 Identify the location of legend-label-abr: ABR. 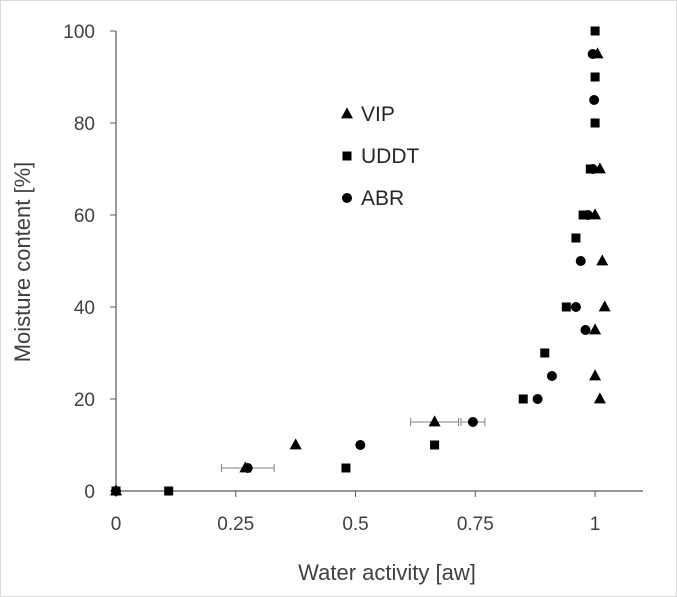
(382, 198).